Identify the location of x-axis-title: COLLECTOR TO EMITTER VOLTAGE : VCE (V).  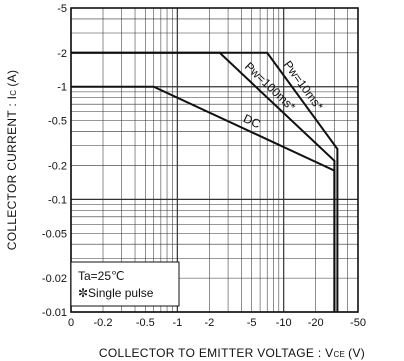
(232, 353).